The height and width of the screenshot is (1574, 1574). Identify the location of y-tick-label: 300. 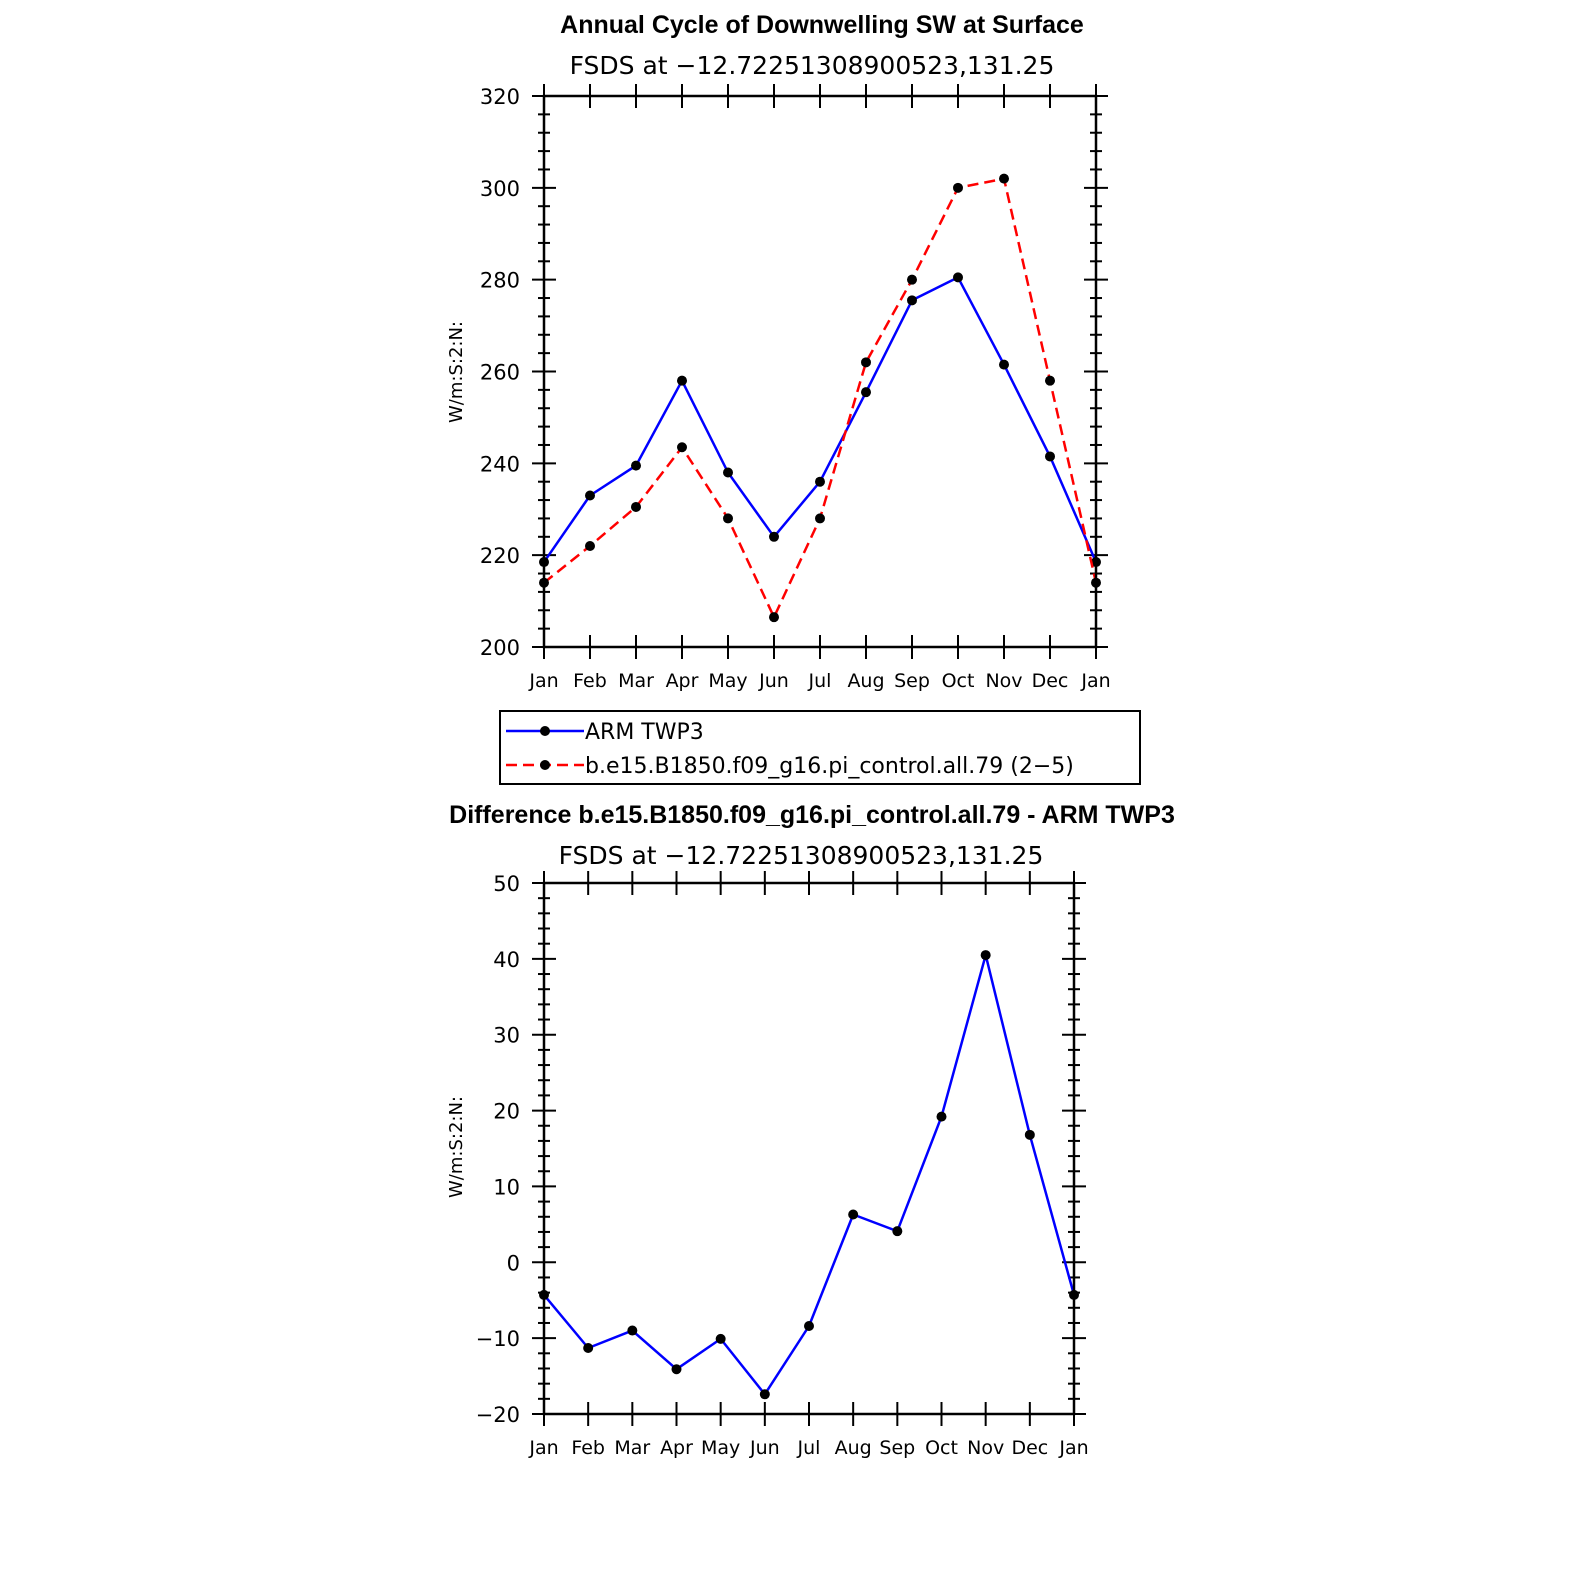
(500, 189).